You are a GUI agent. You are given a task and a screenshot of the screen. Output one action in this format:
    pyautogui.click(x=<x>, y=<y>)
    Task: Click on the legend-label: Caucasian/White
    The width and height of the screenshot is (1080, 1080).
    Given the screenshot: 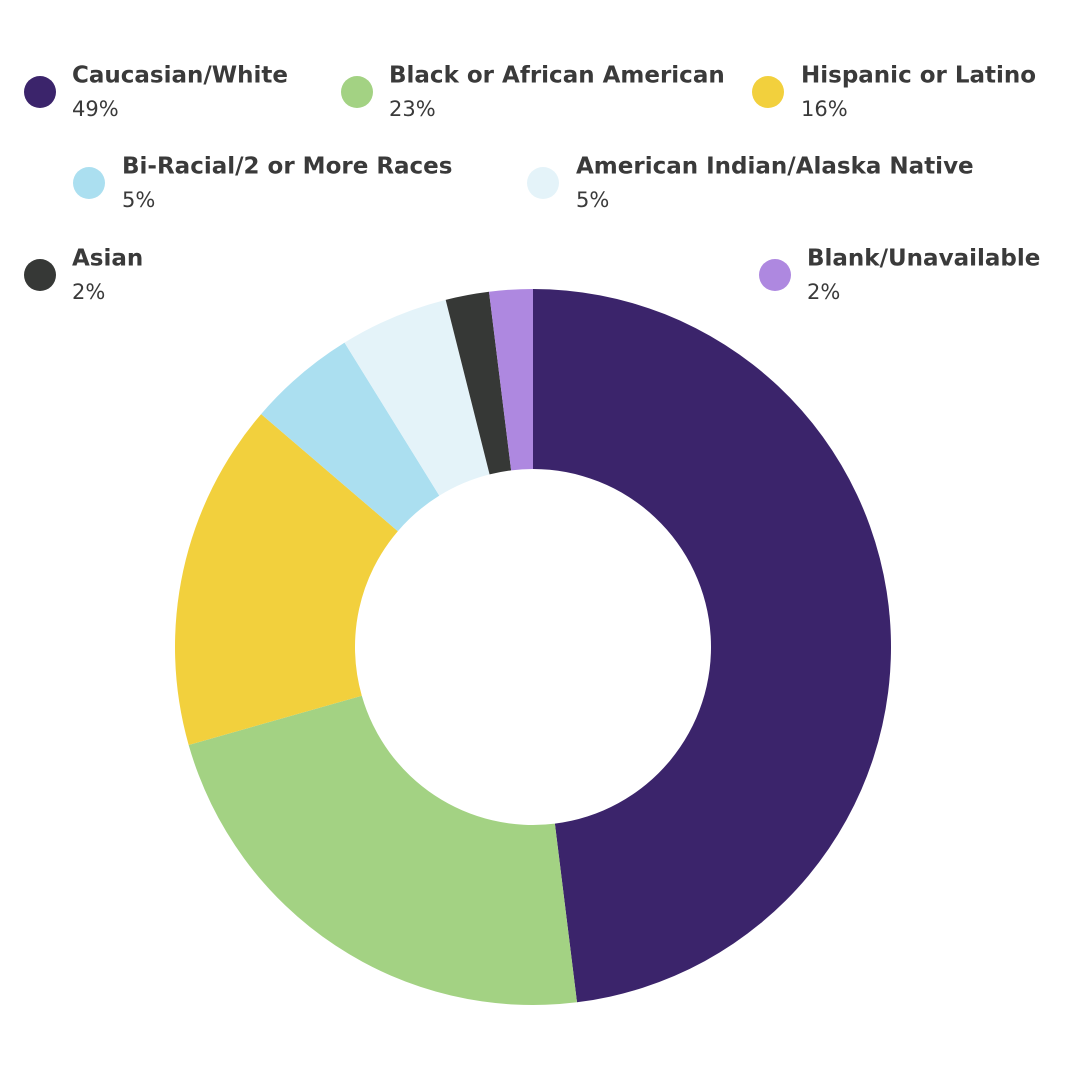 What is the action you would take?
    pyautogui.click(x=180, y=76)
    